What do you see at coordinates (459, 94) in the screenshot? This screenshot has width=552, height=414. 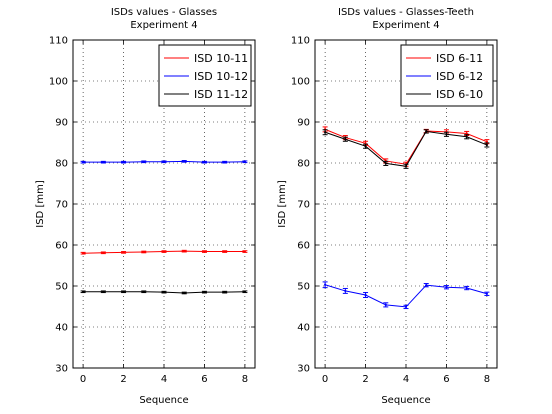 I see `legend-label: ISD 6-10` at bounding box center [459, 94].